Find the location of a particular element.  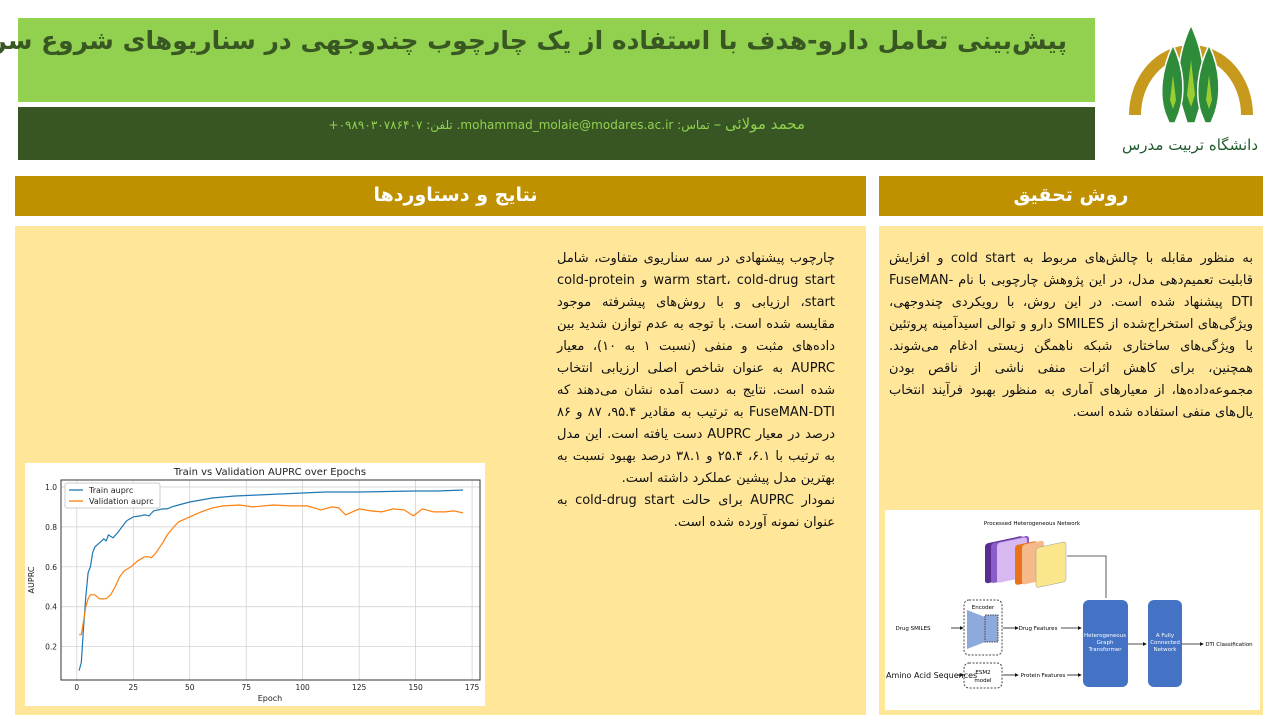

fully-connected-block is located at coordinates (1165, 643).